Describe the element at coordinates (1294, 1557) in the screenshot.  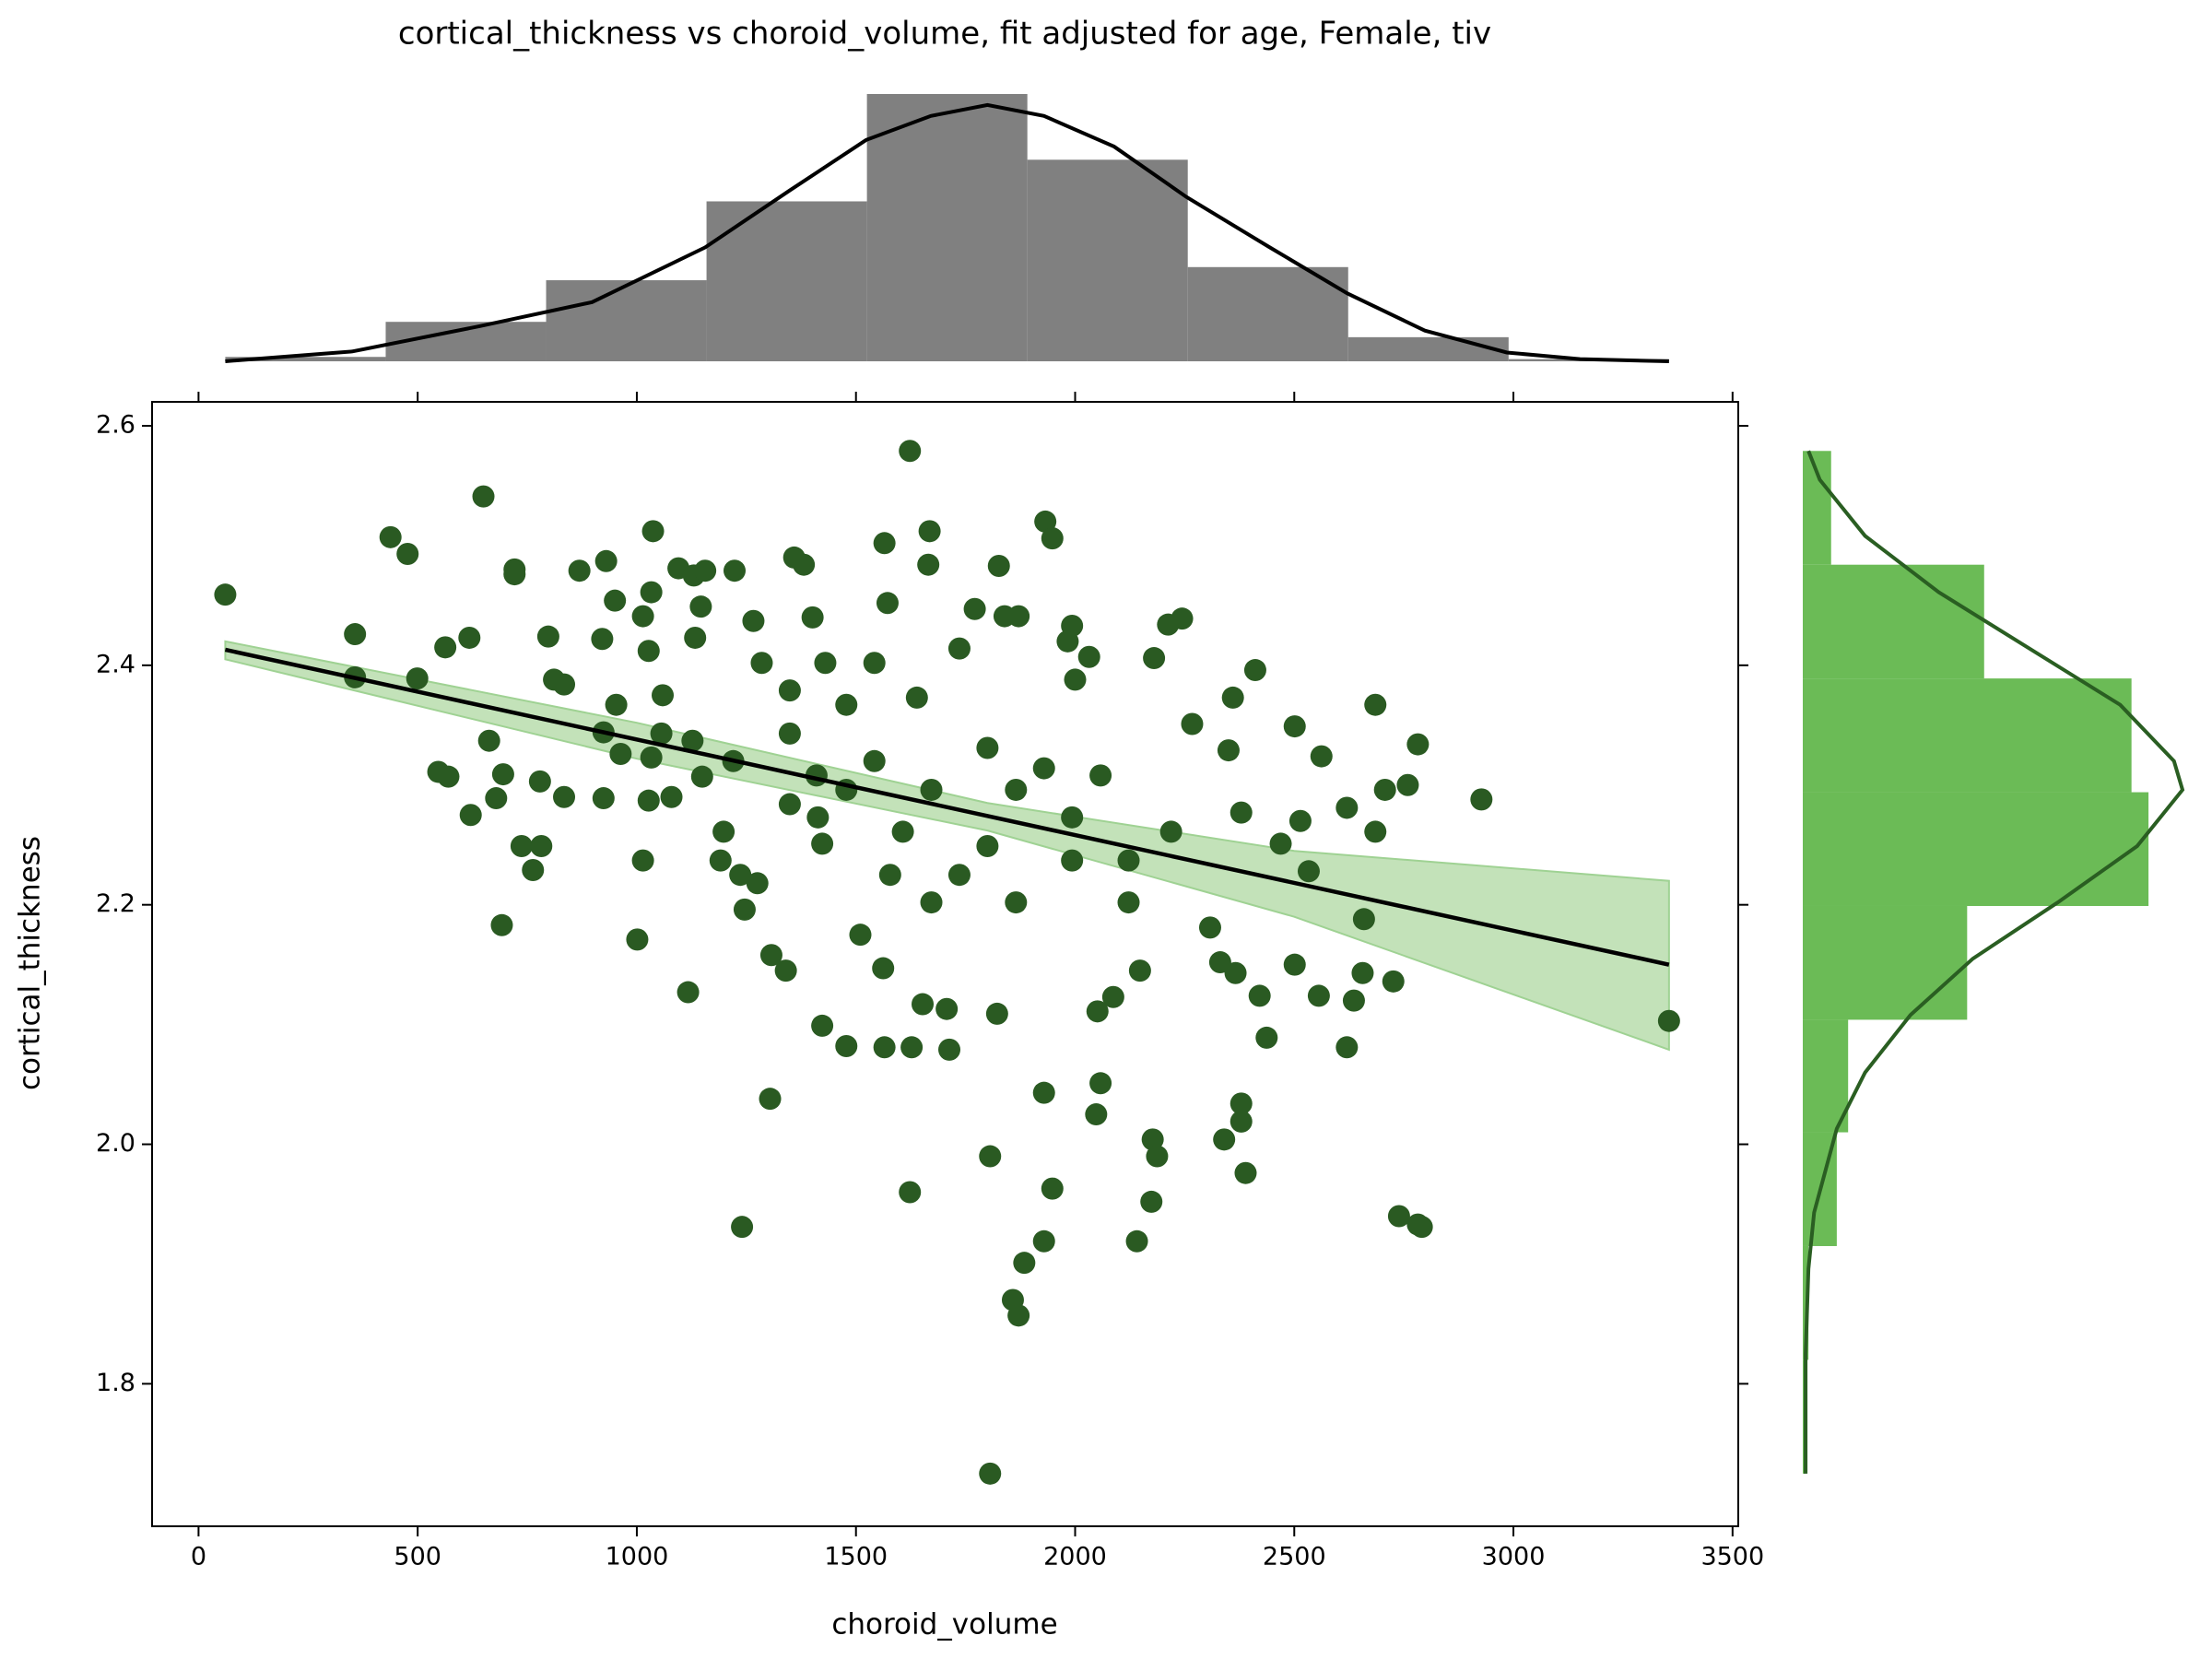
I see `x-tick-label: 2500` at that location.